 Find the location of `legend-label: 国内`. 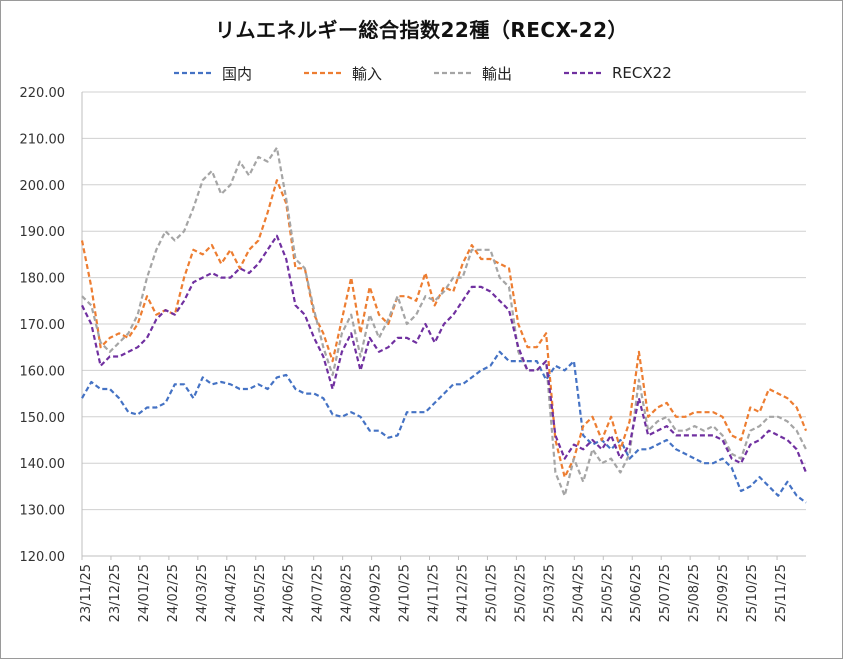

legend-label: 国内 is located at coordinates (237, 73).